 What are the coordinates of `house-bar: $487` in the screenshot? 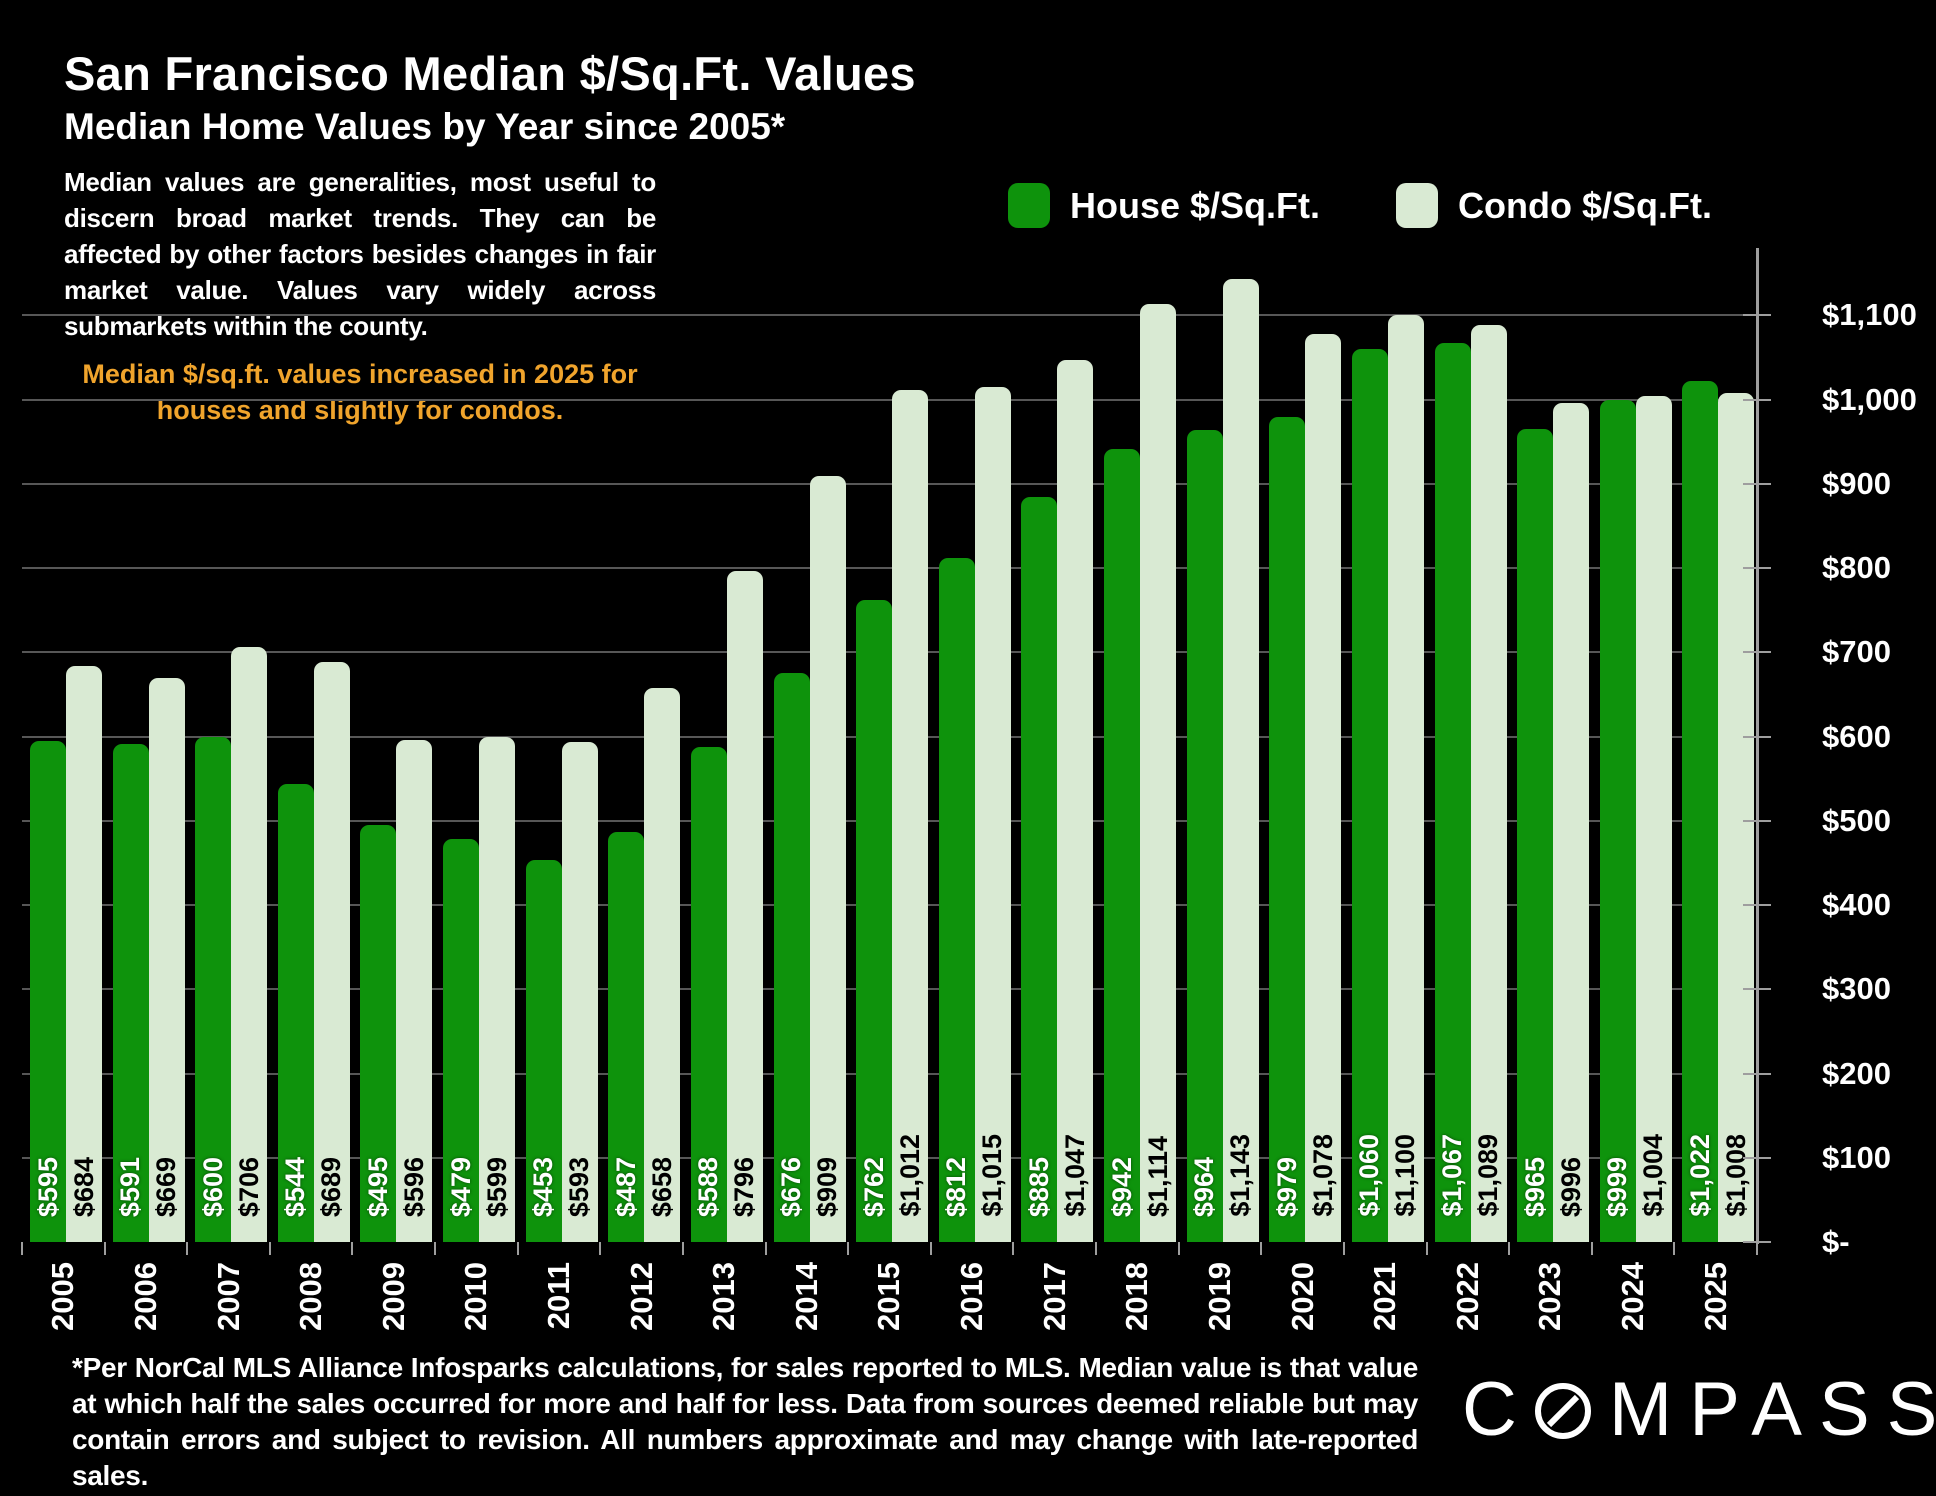 It's located at (626, 1036).